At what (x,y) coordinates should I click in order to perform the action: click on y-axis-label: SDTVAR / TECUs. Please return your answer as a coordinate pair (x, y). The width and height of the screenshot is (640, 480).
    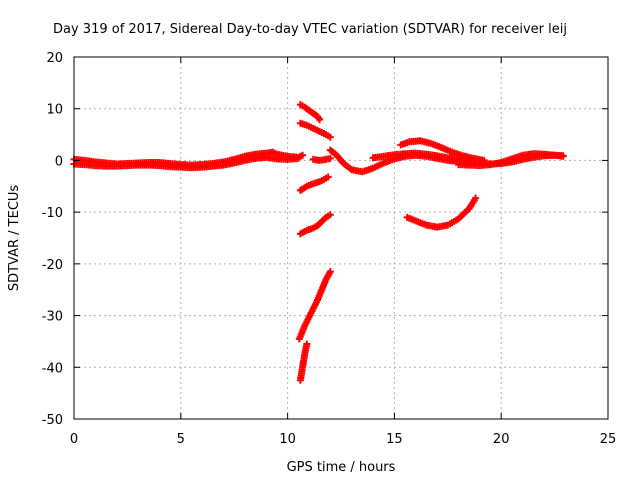
    Looking at the image, I should click on (14, 238).